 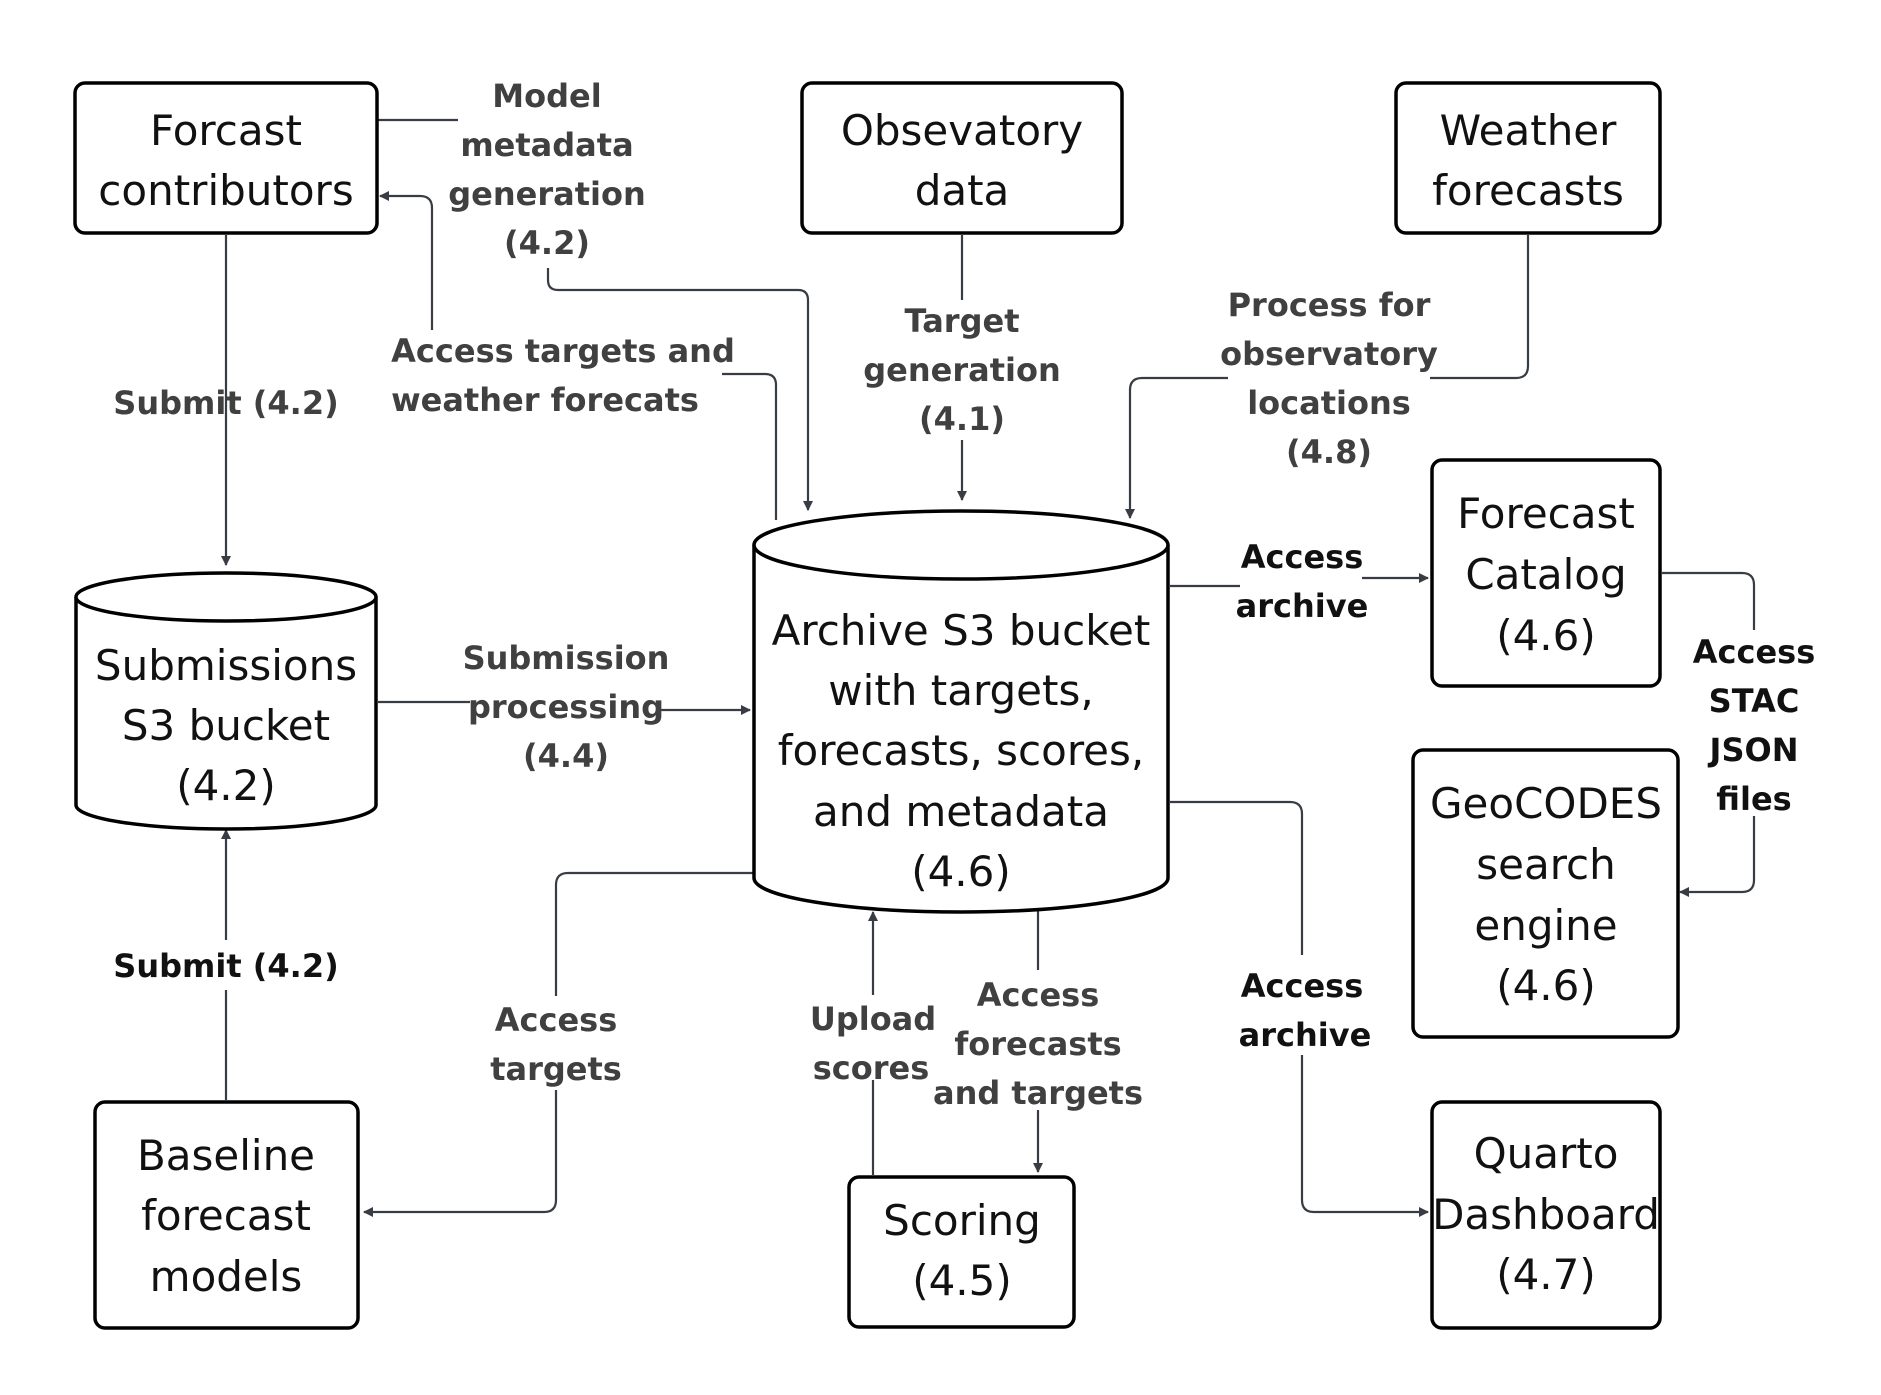 What do you see at coordinates (1546, 864) in the screenshot?
I see `node-geocodes-line-2: search` at bounding box center [1546, 864].